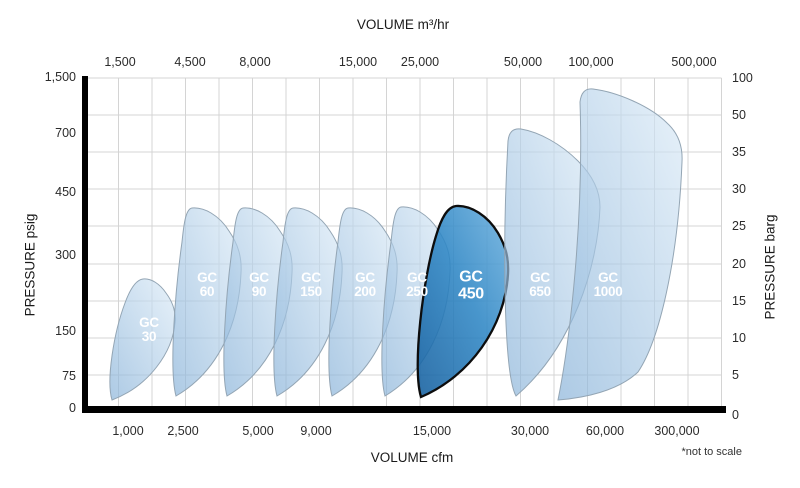 This screenshot has width=800, height=488. What do you see at coordinates (735, 375) in the screenshot?
I see `right-tick: 5` at bounding box center [735, 375].